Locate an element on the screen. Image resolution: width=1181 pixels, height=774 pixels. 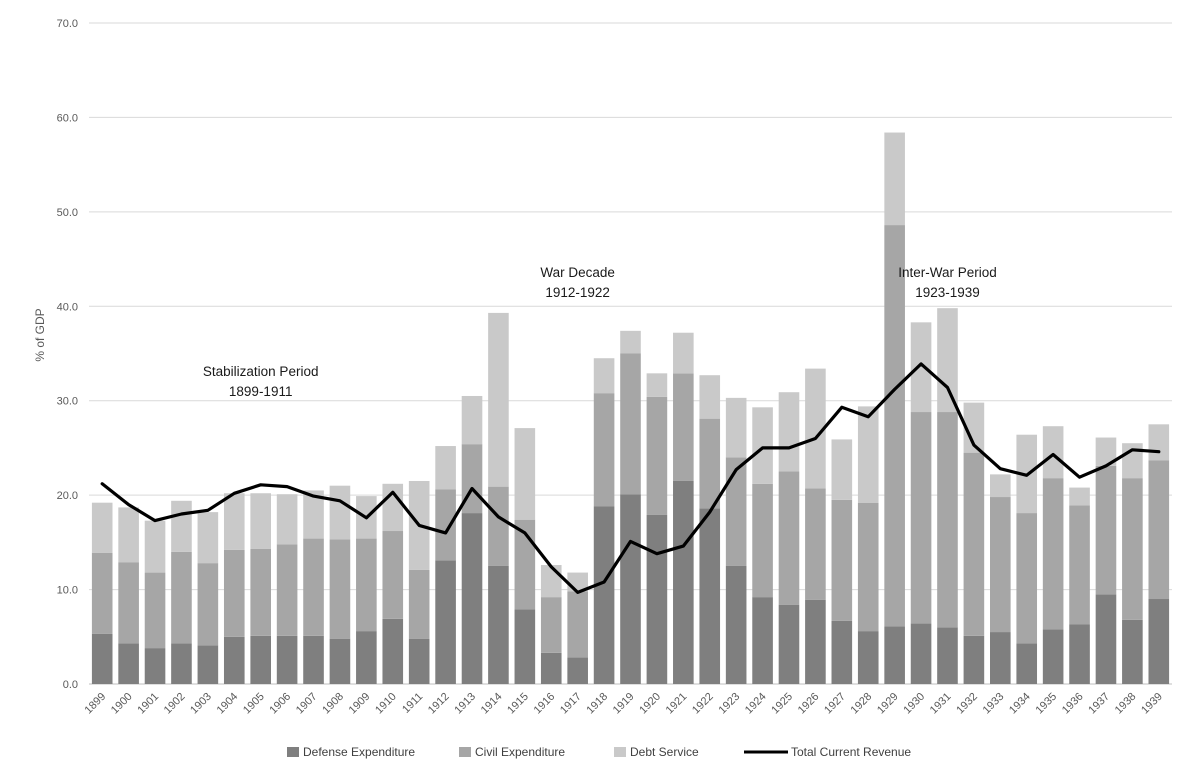
x-tick-label: 1914 is located at coordinates (492, 704).